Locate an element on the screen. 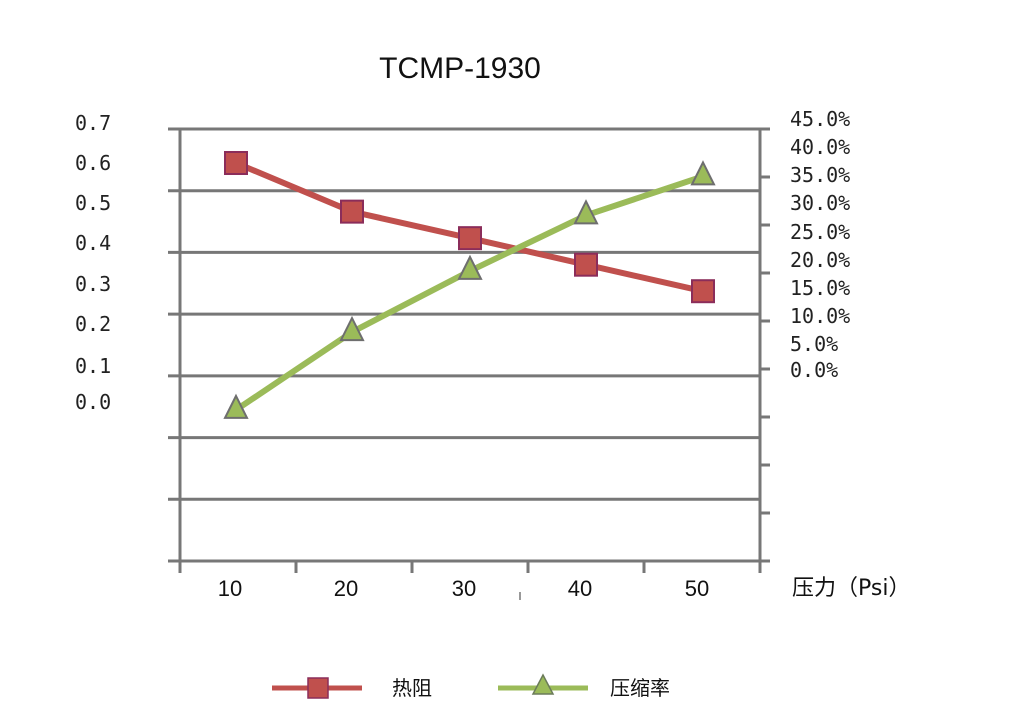 This screenshot has width=1020, height=719. right-axis-tick-label: 5.0% is located at coordinates (814, 344).